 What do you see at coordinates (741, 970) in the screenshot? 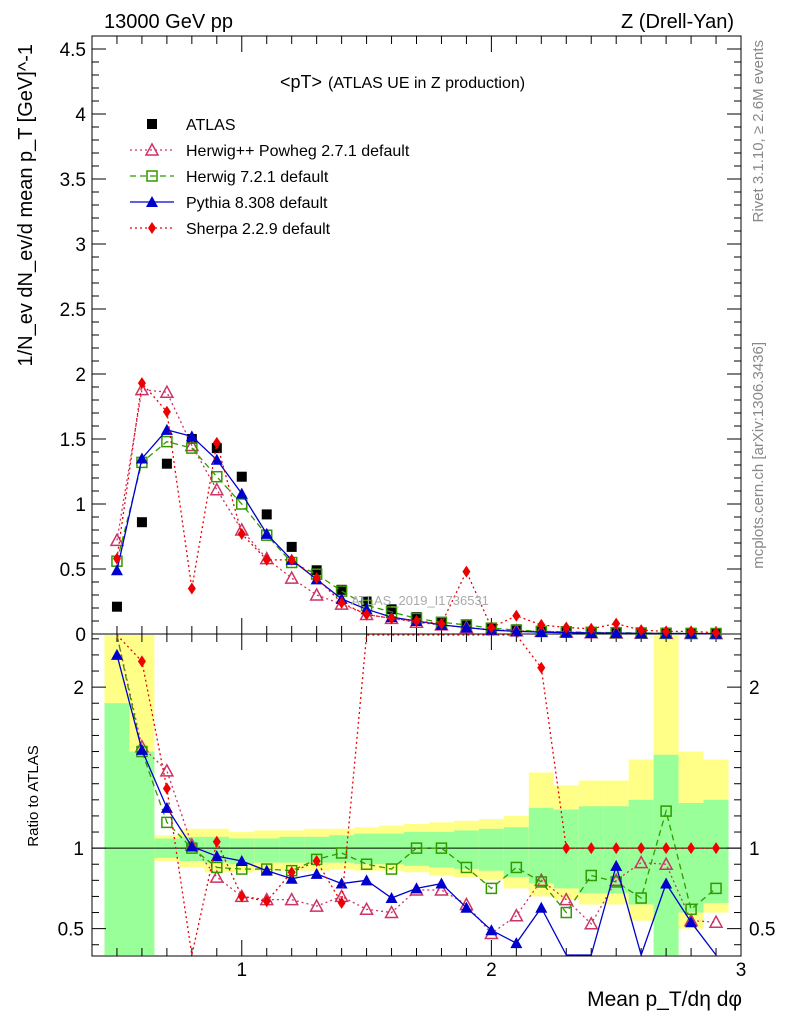
I see `x-tick-label: 3` at bounding box center [741, 970].